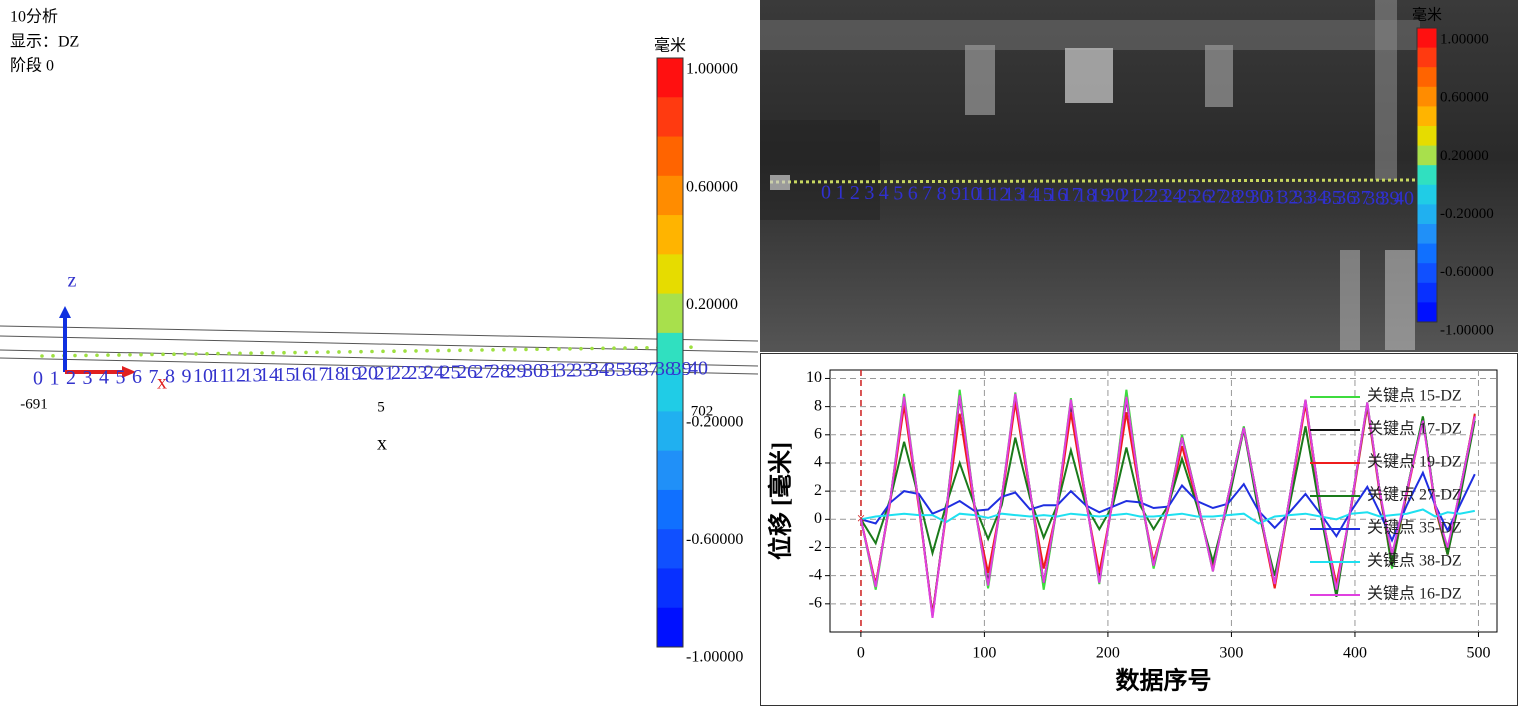 The height and width of the screenshot is (706, 1518). What do you see at coordinates (1390, 198) in the screenshot?
I see `node-label: 39` at bounding box center [1390, 198].